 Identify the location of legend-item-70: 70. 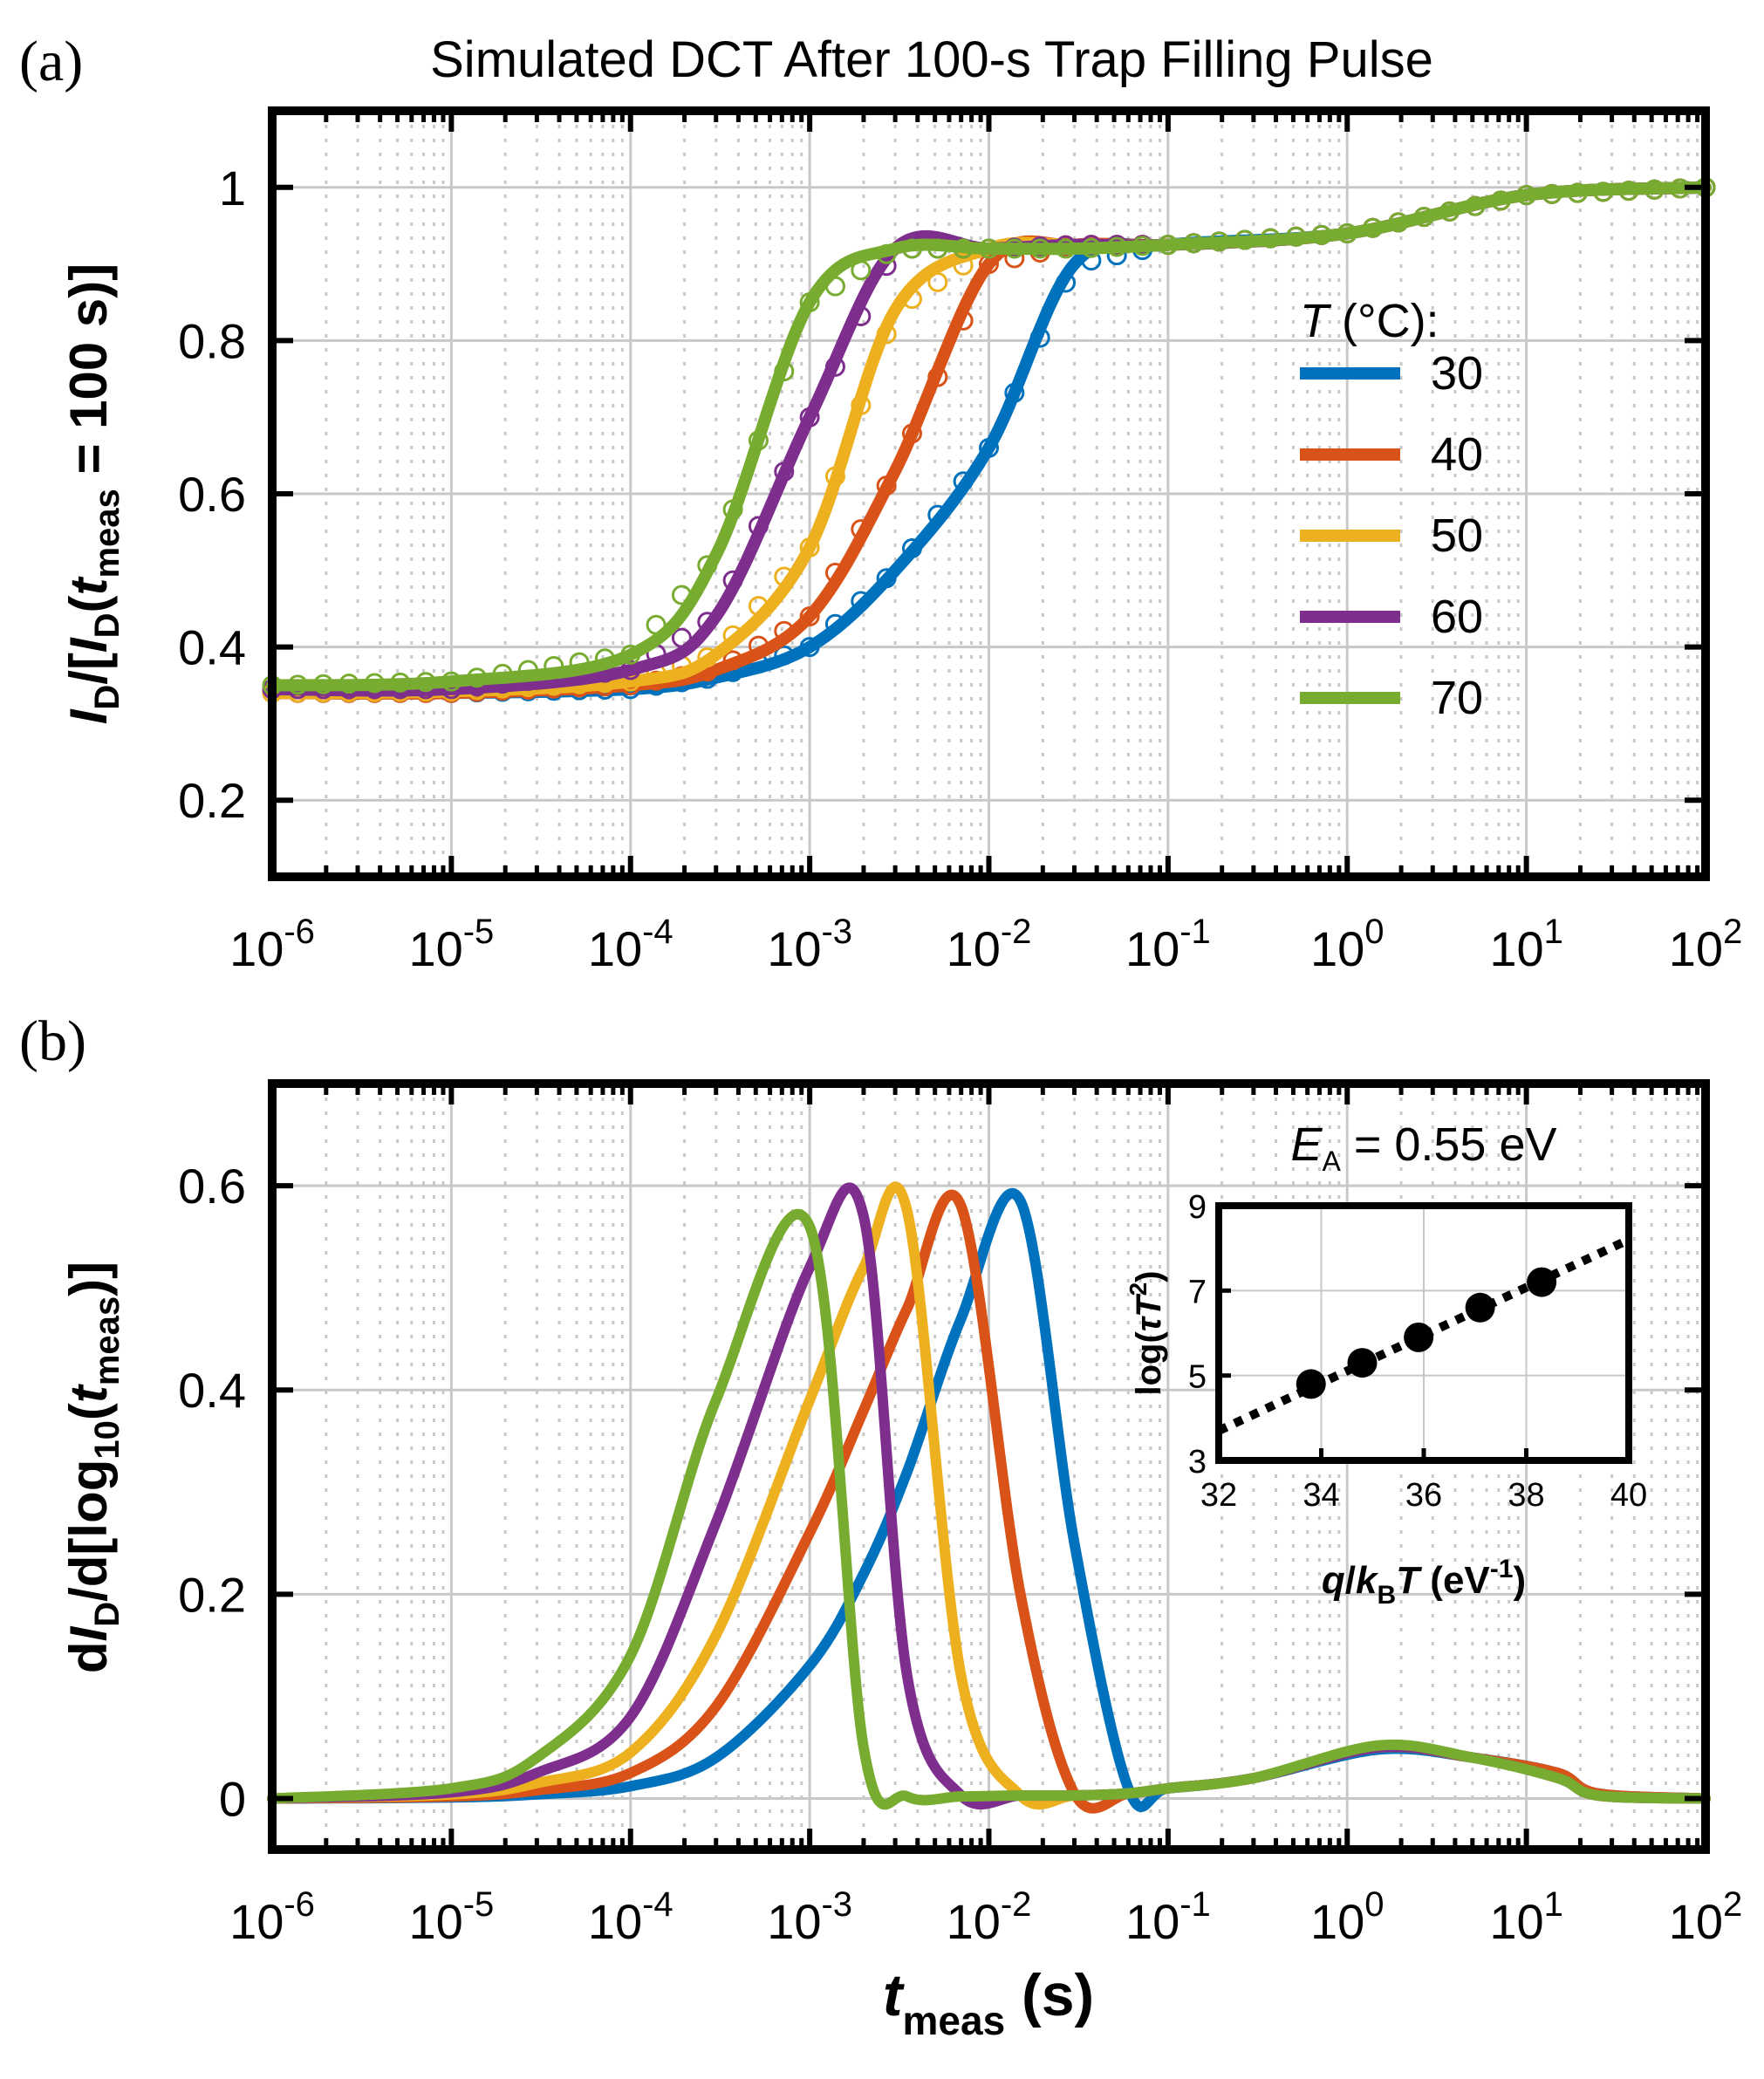
(1391, 698).